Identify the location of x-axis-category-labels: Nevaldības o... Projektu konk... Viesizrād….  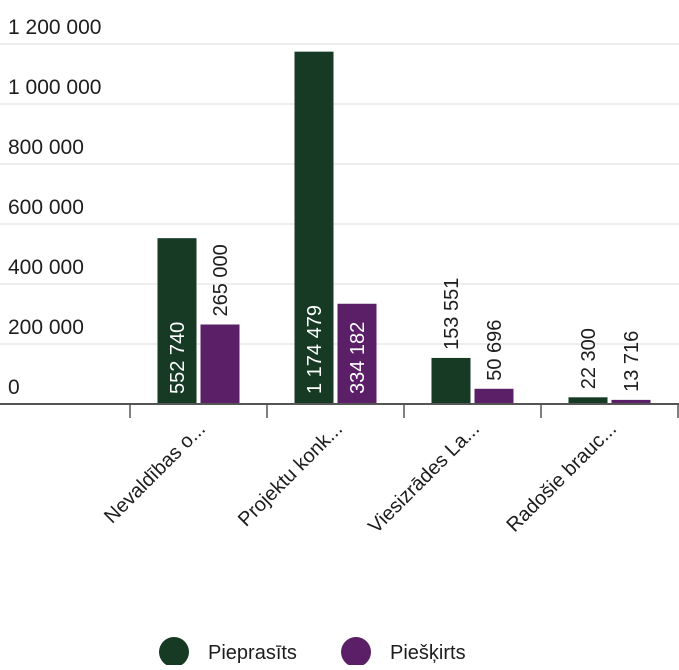
(360, 478).